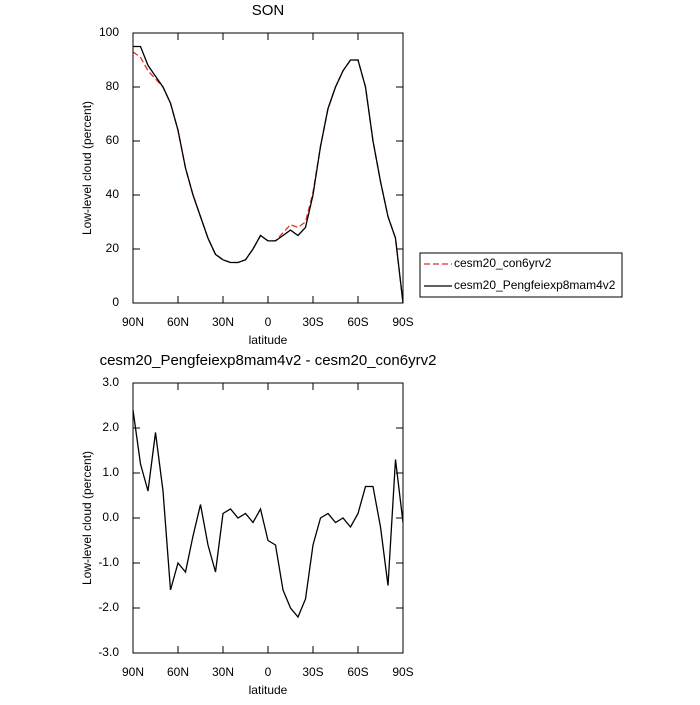 The width and height of the screenshot is (700, 705). Describe the element at coordinates (110, 382) in the screenshot. I see `y-tick-label: 3.0` at that location.